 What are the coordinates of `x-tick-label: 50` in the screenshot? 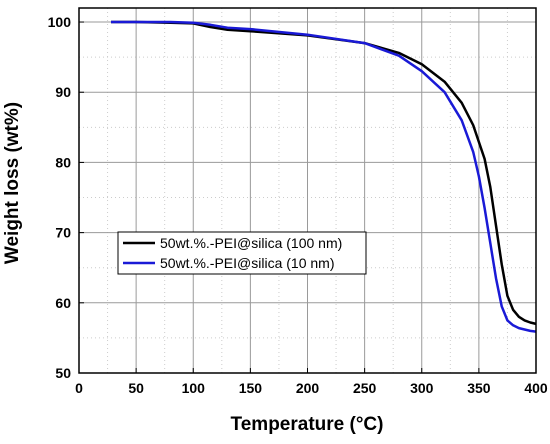 It's located at (136, 388).